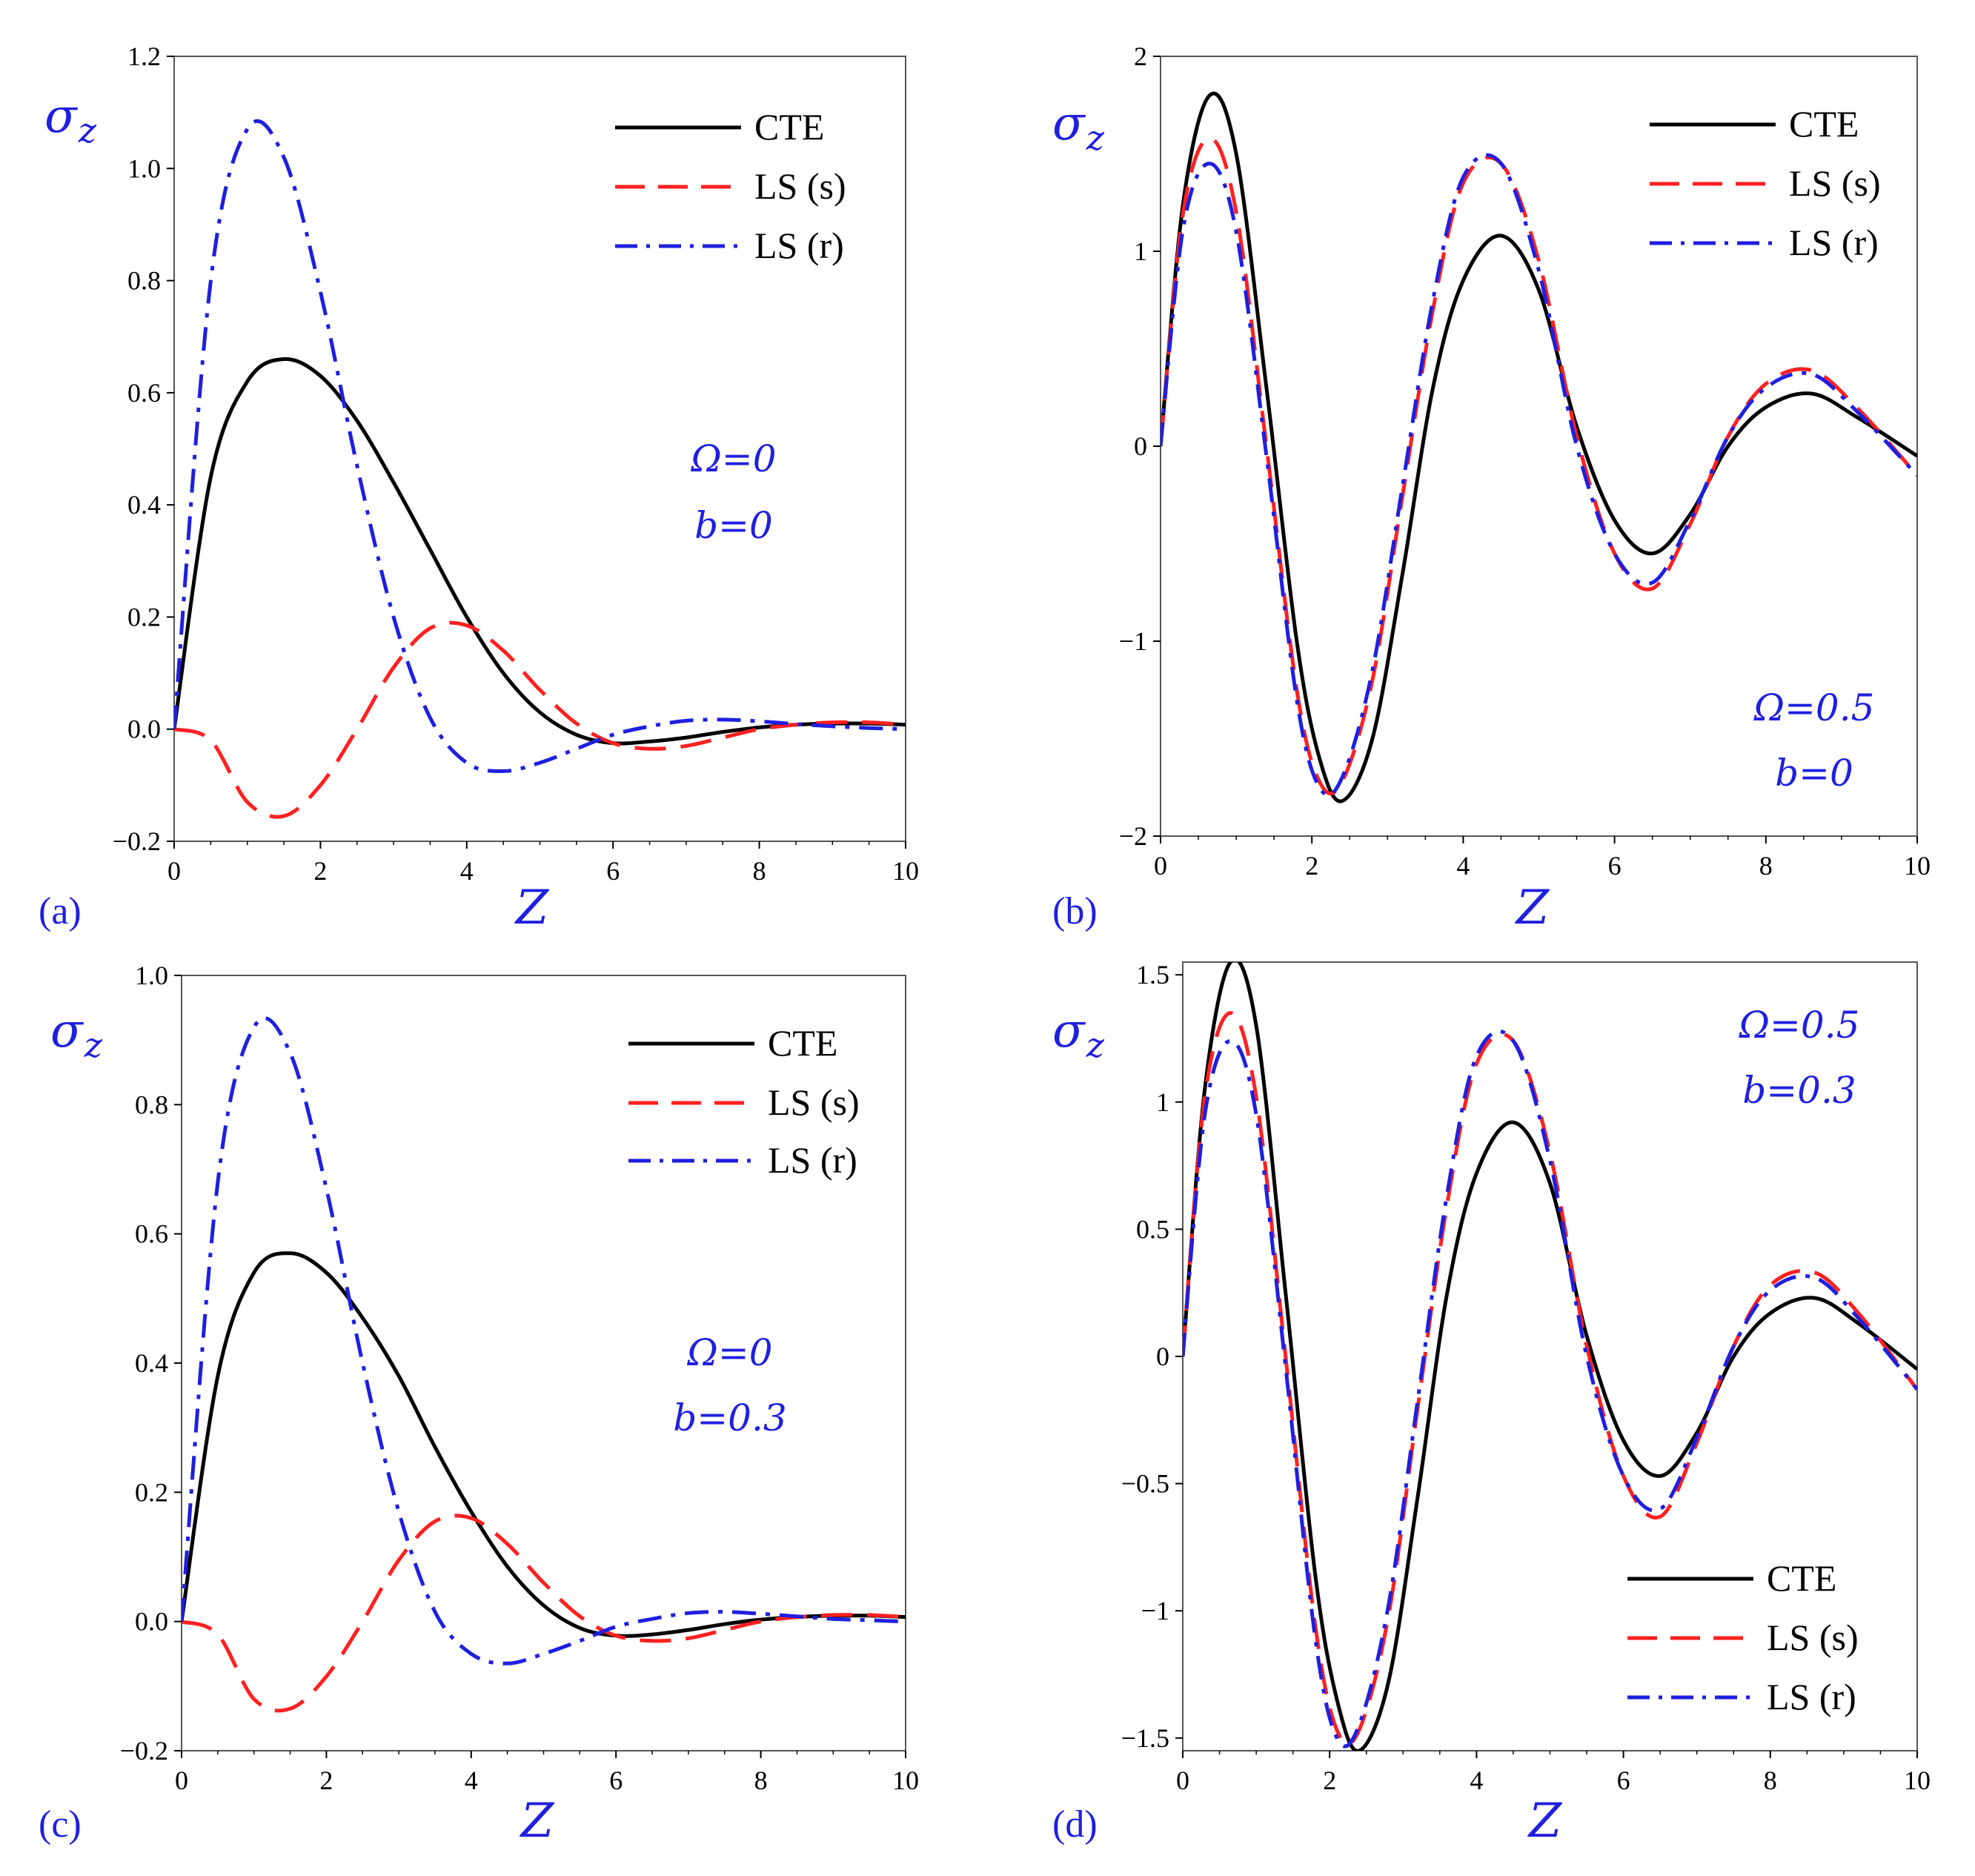  What do you see at coordinates (1095, 1045) in the screenshot?
I see `panel-d-ylabel-sub: z` at bounding box center [1095, 1045].